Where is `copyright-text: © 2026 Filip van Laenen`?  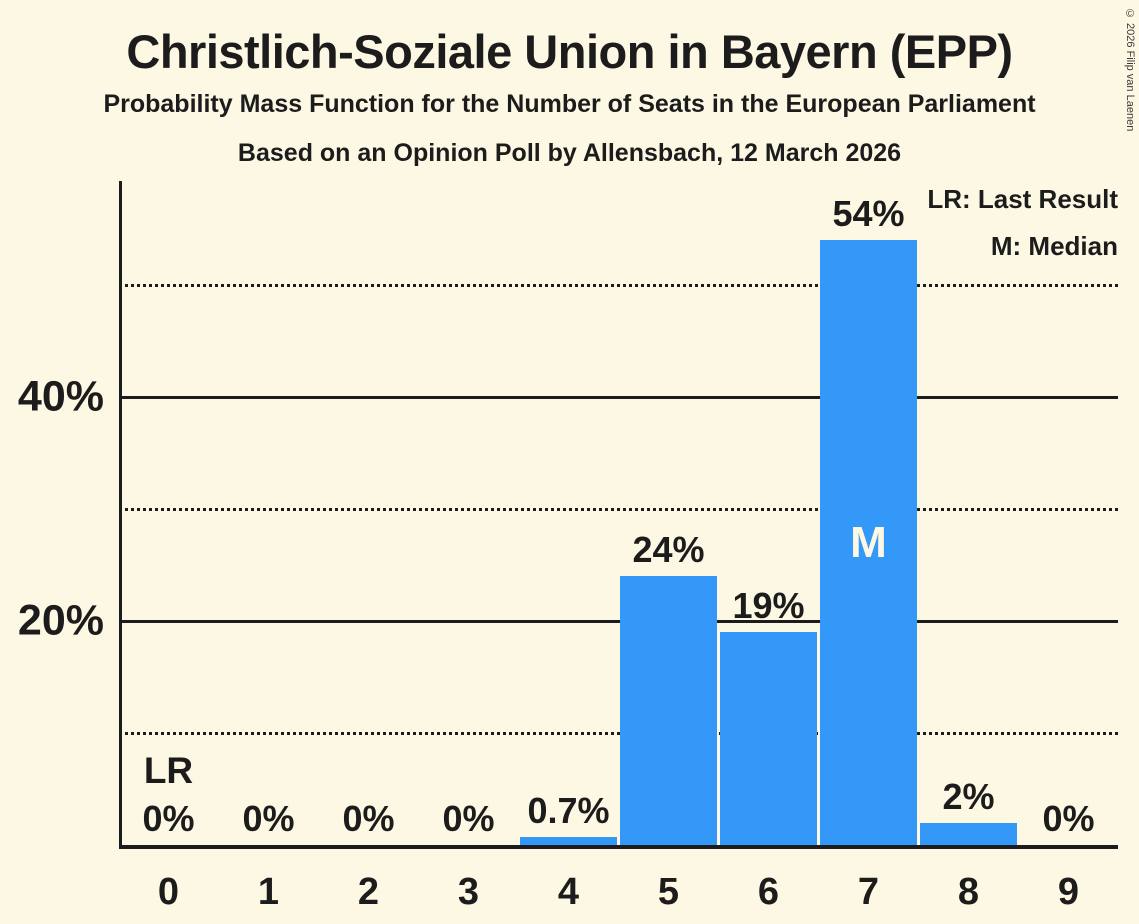 copyright-text: © 2026 Filip van Laenen is located at coordinates (1130, 70).